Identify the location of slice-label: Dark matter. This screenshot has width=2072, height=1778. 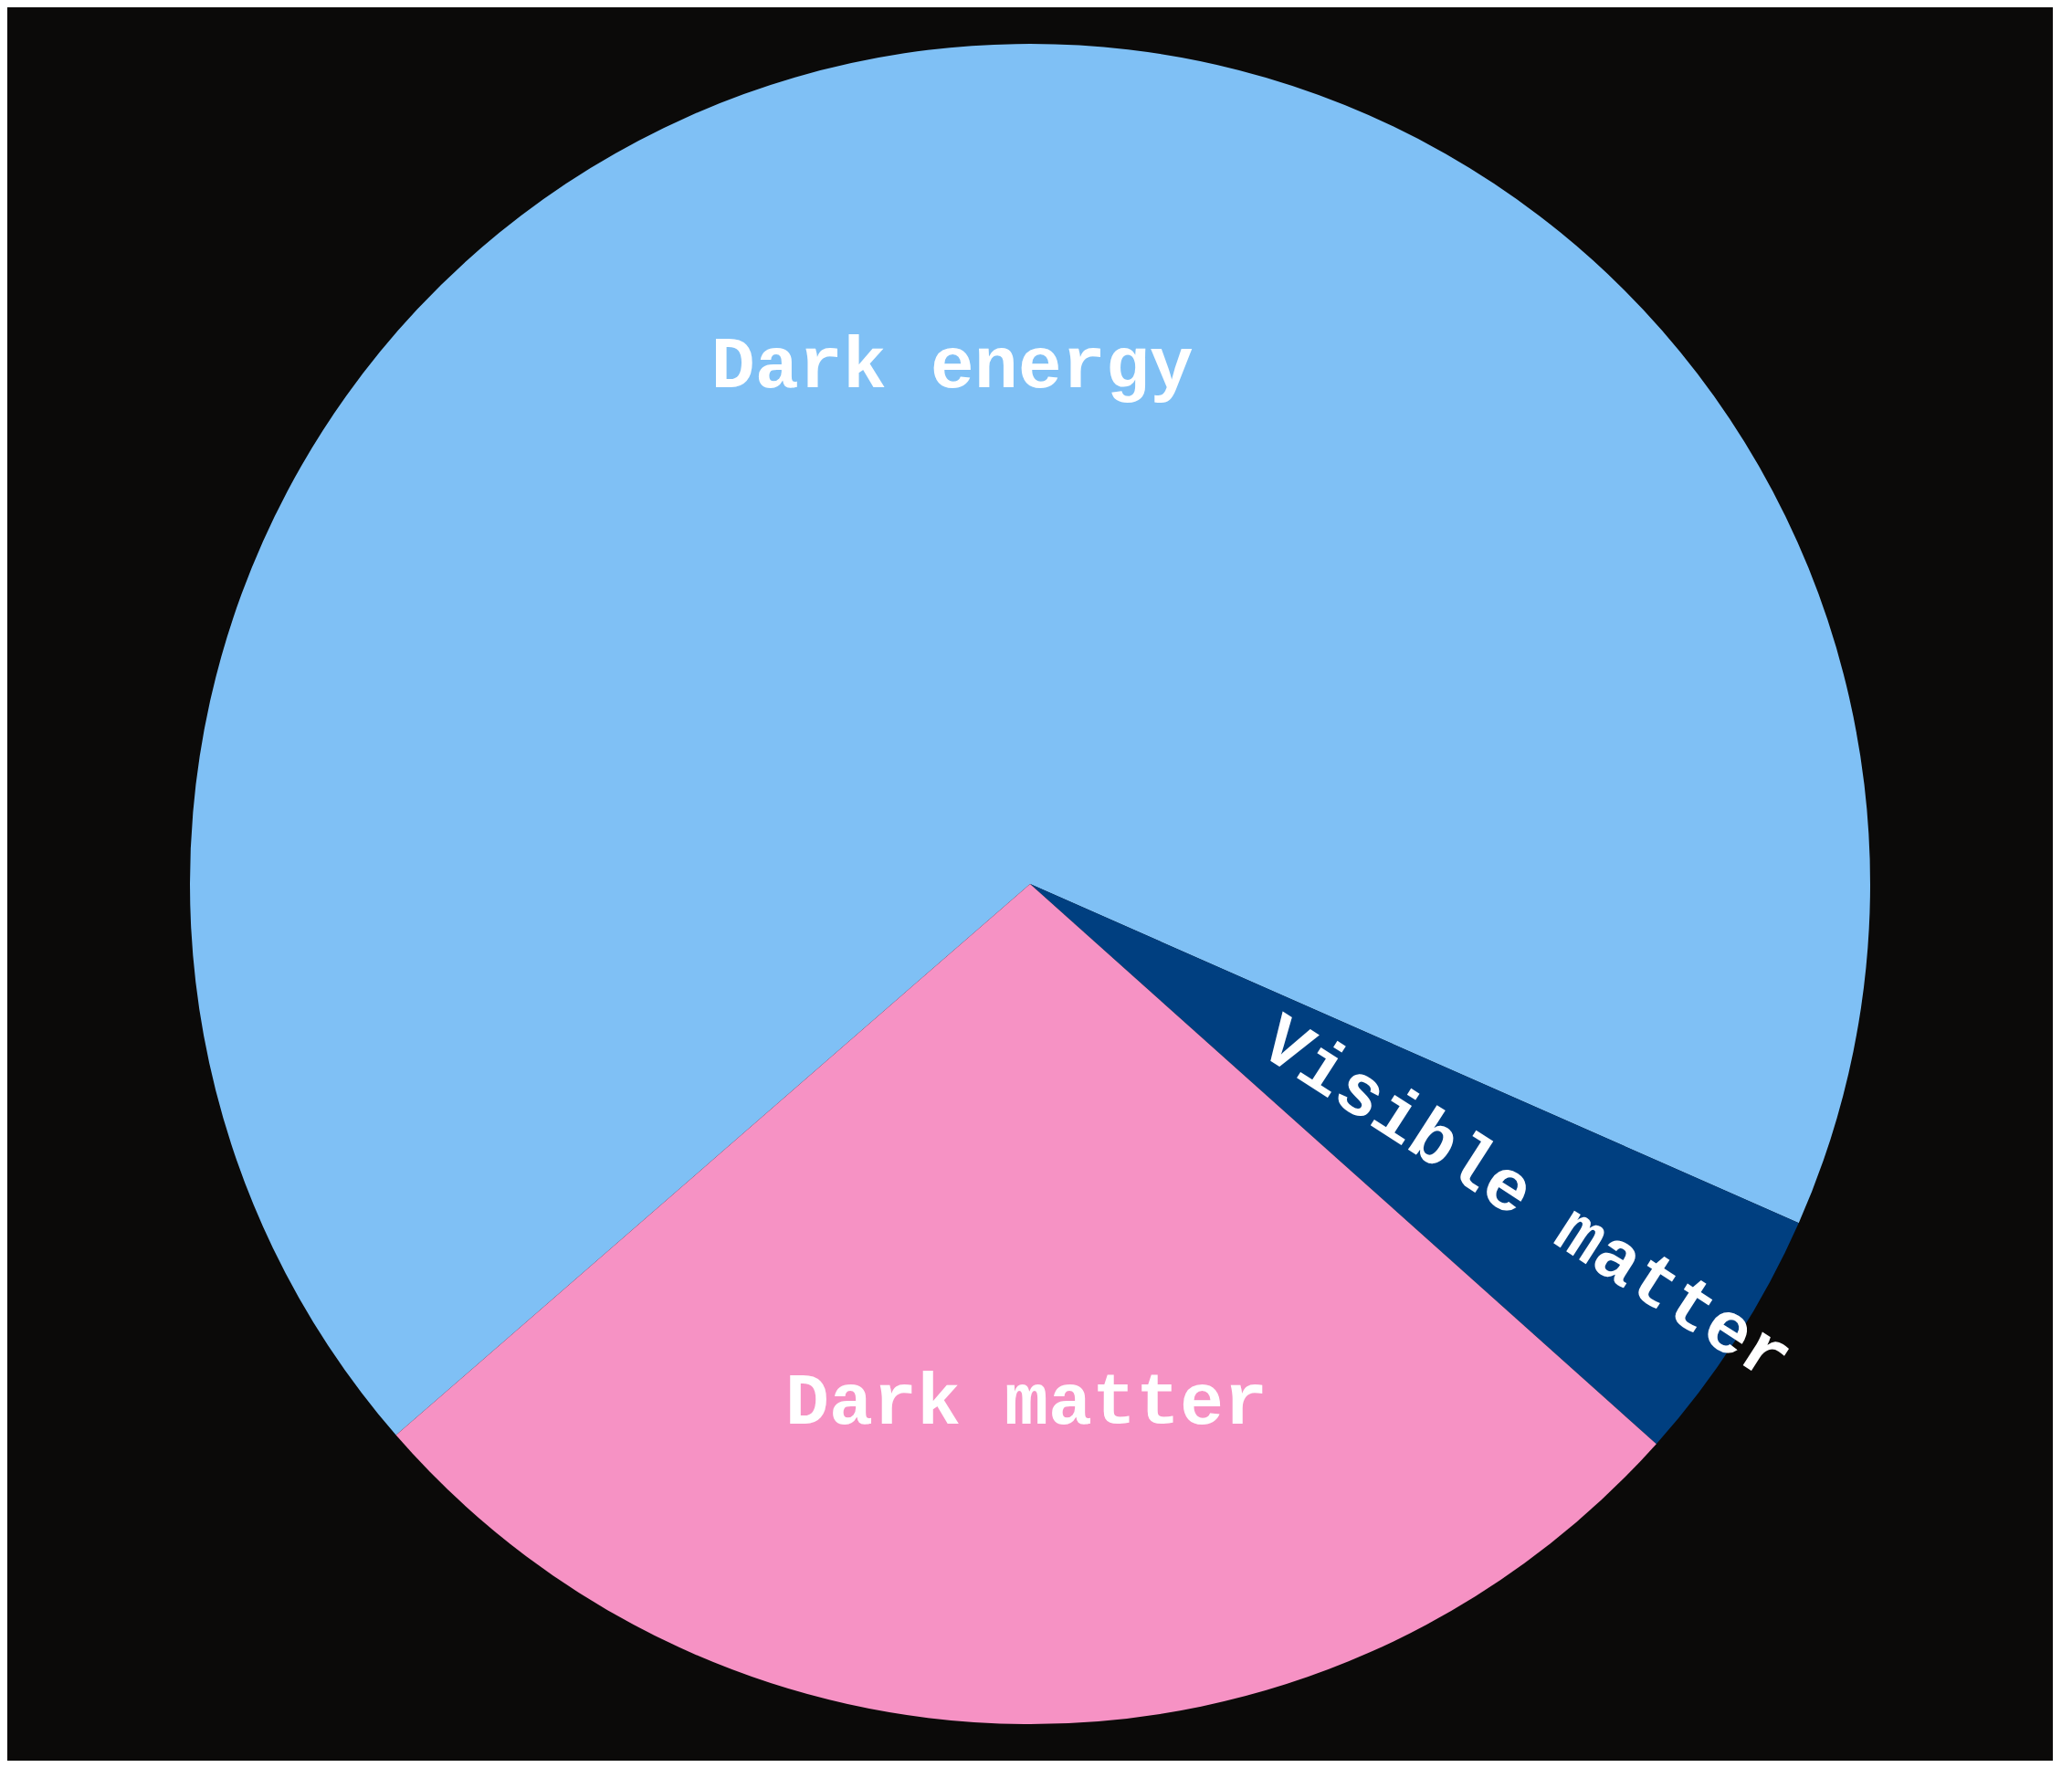
(1026, 1404).